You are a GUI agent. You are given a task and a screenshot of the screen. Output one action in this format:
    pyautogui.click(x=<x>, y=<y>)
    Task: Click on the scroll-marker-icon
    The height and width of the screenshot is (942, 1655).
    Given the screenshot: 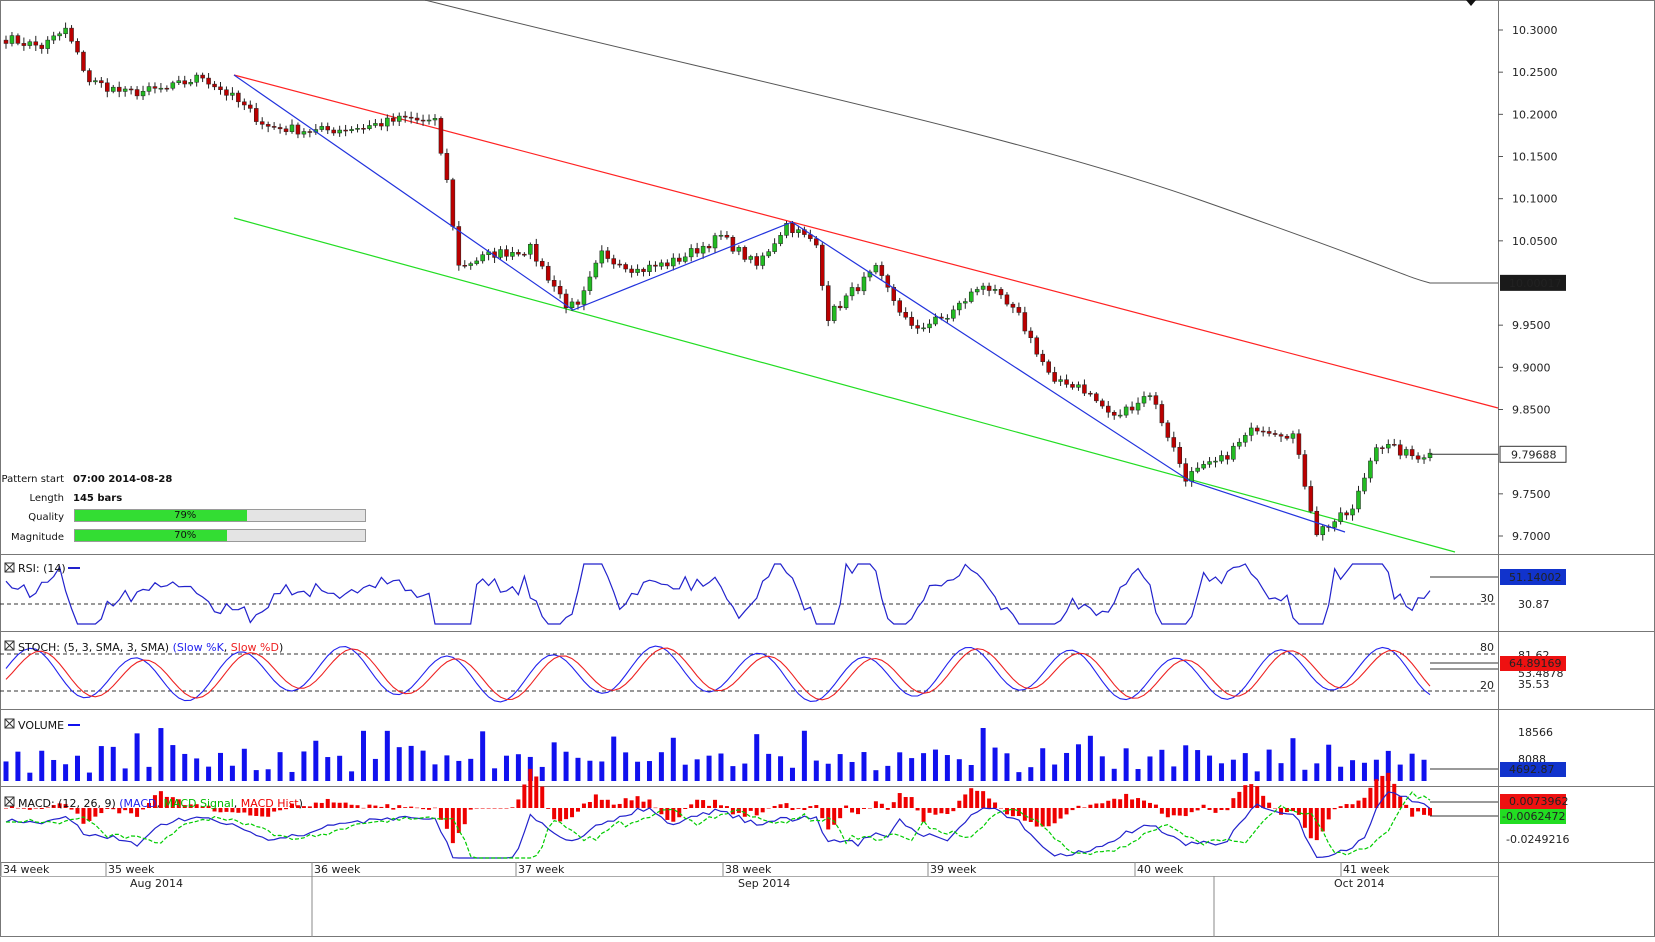 What is the action you would take?
    pyautogui.click(x=1471, y=3)
    